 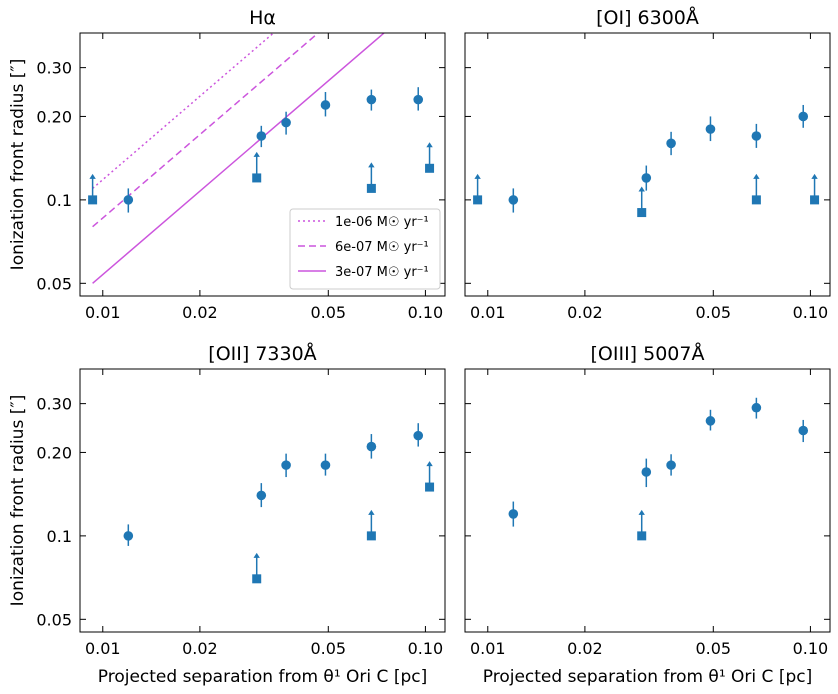 What do you see at coordinates (382, 272) in the screenshot?
I see `legend-label: 3e-07 M☉ yr⁻¹` at bounding box center [382, 272].